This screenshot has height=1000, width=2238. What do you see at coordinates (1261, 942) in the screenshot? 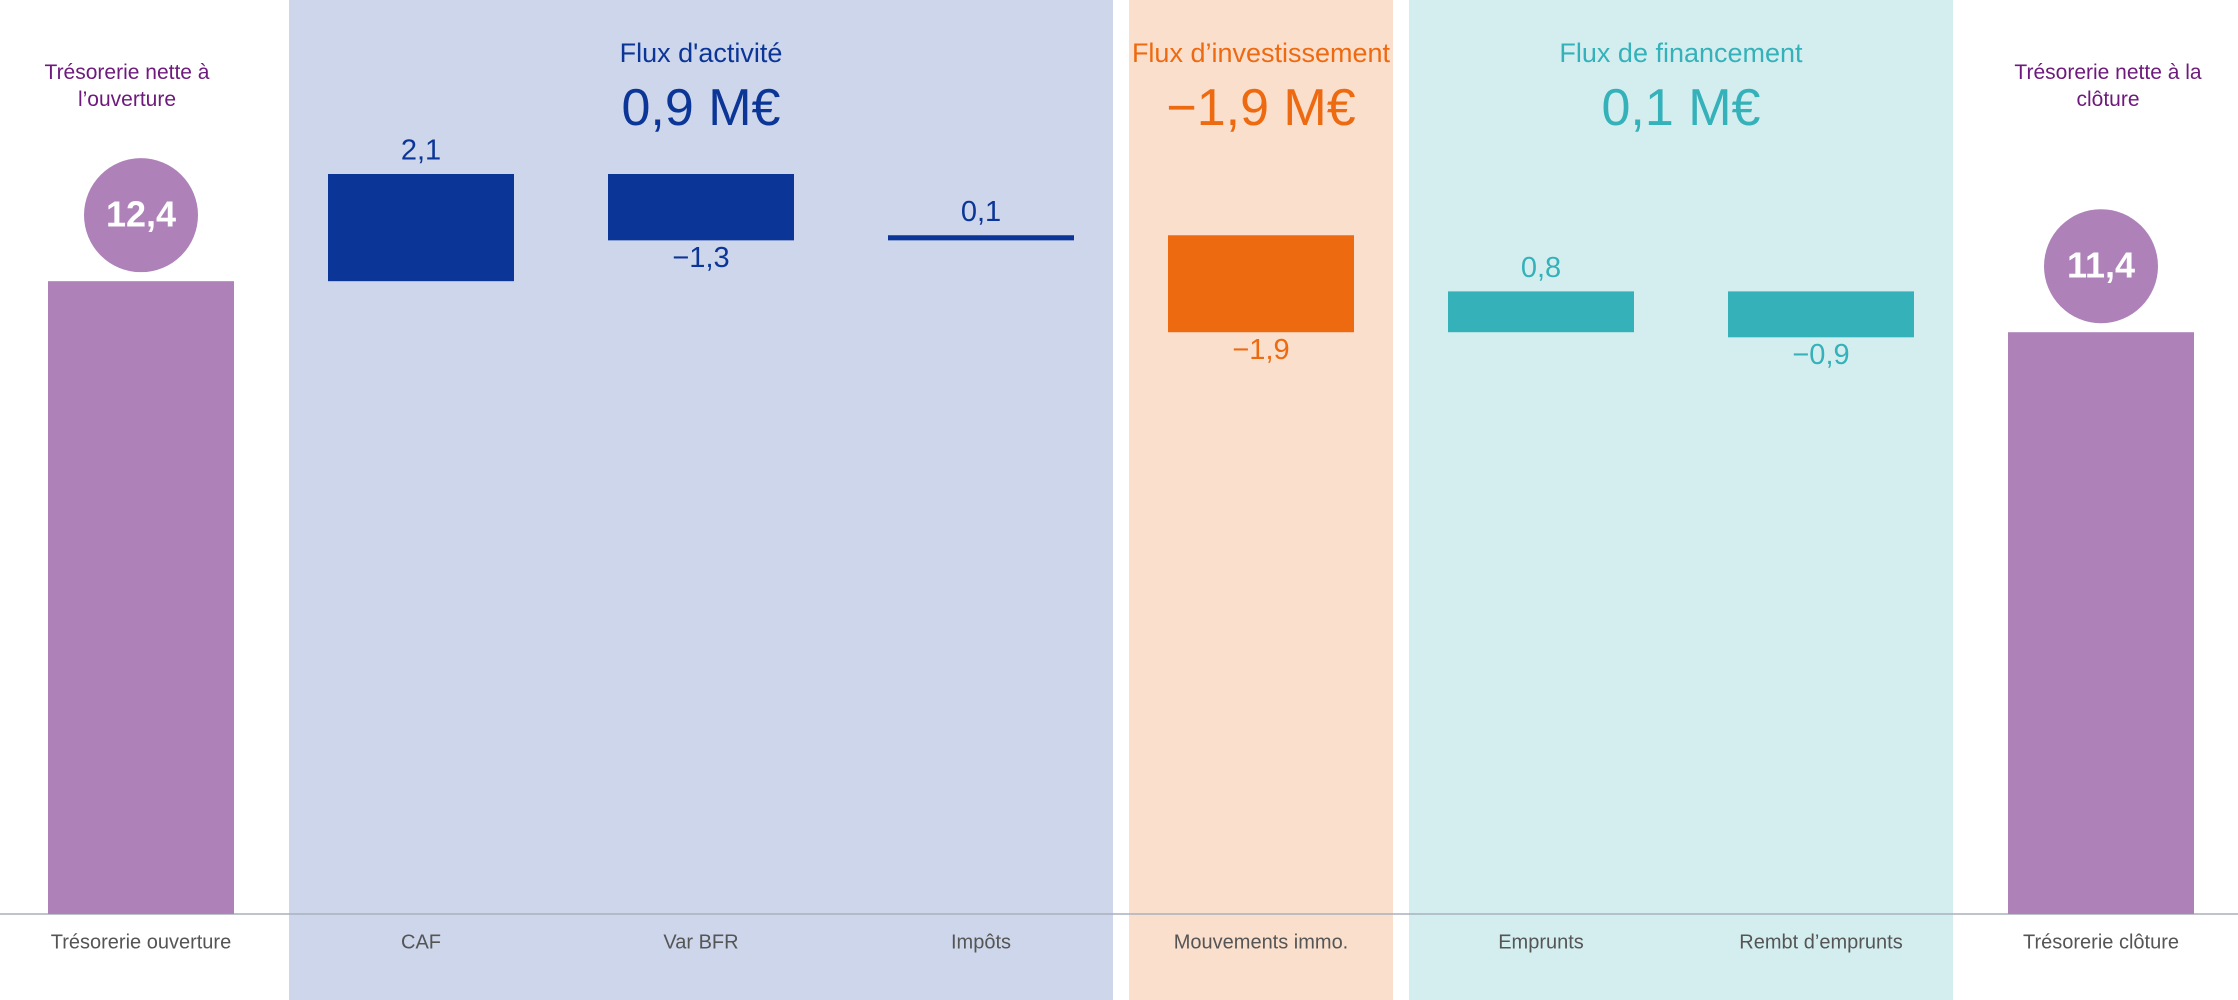
I see `category-label: Mouvements immo.` at bounding box center [1261, 942].